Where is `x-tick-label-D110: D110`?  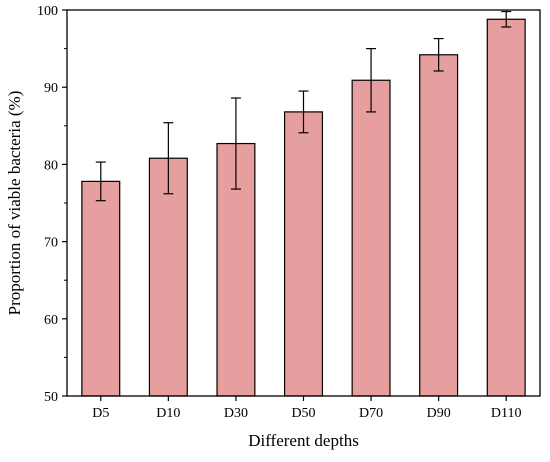
x-tick-label-D110: D110 is located at coordinates (506, 413).